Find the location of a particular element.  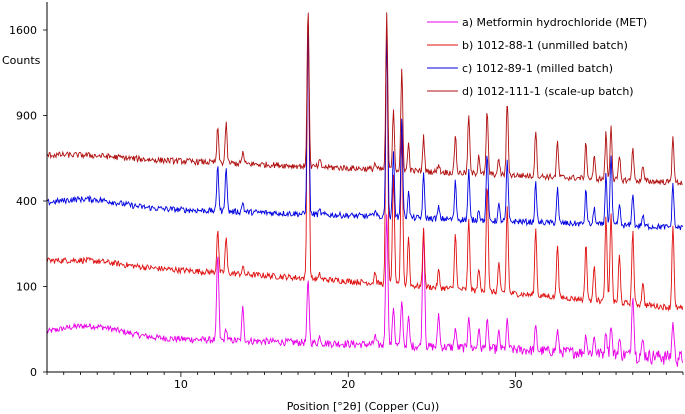

legend-background is located at coordinates (534, 58).